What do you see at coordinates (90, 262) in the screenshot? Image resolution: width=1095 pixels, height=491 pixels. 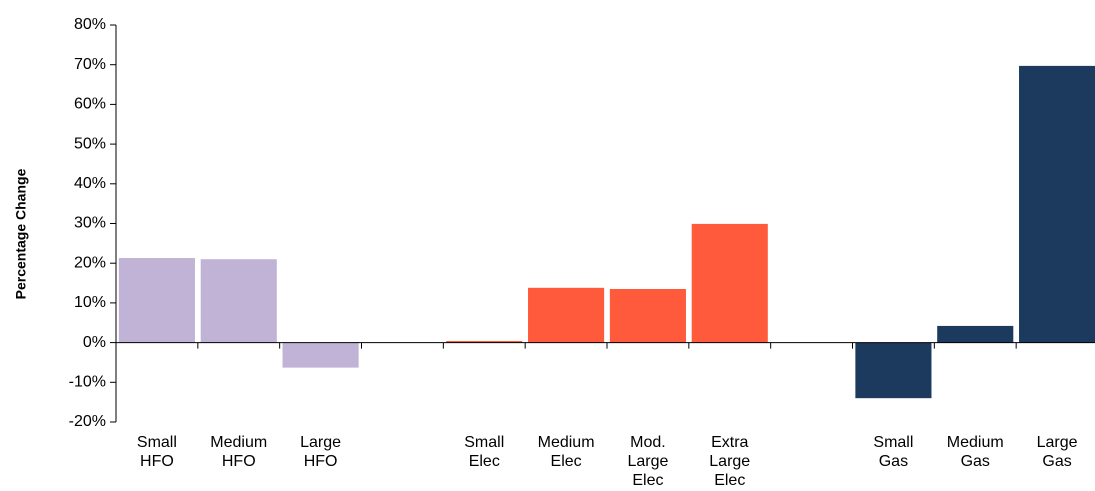 I see `y-tick-label: 20%` at bounding box center [90, 262].